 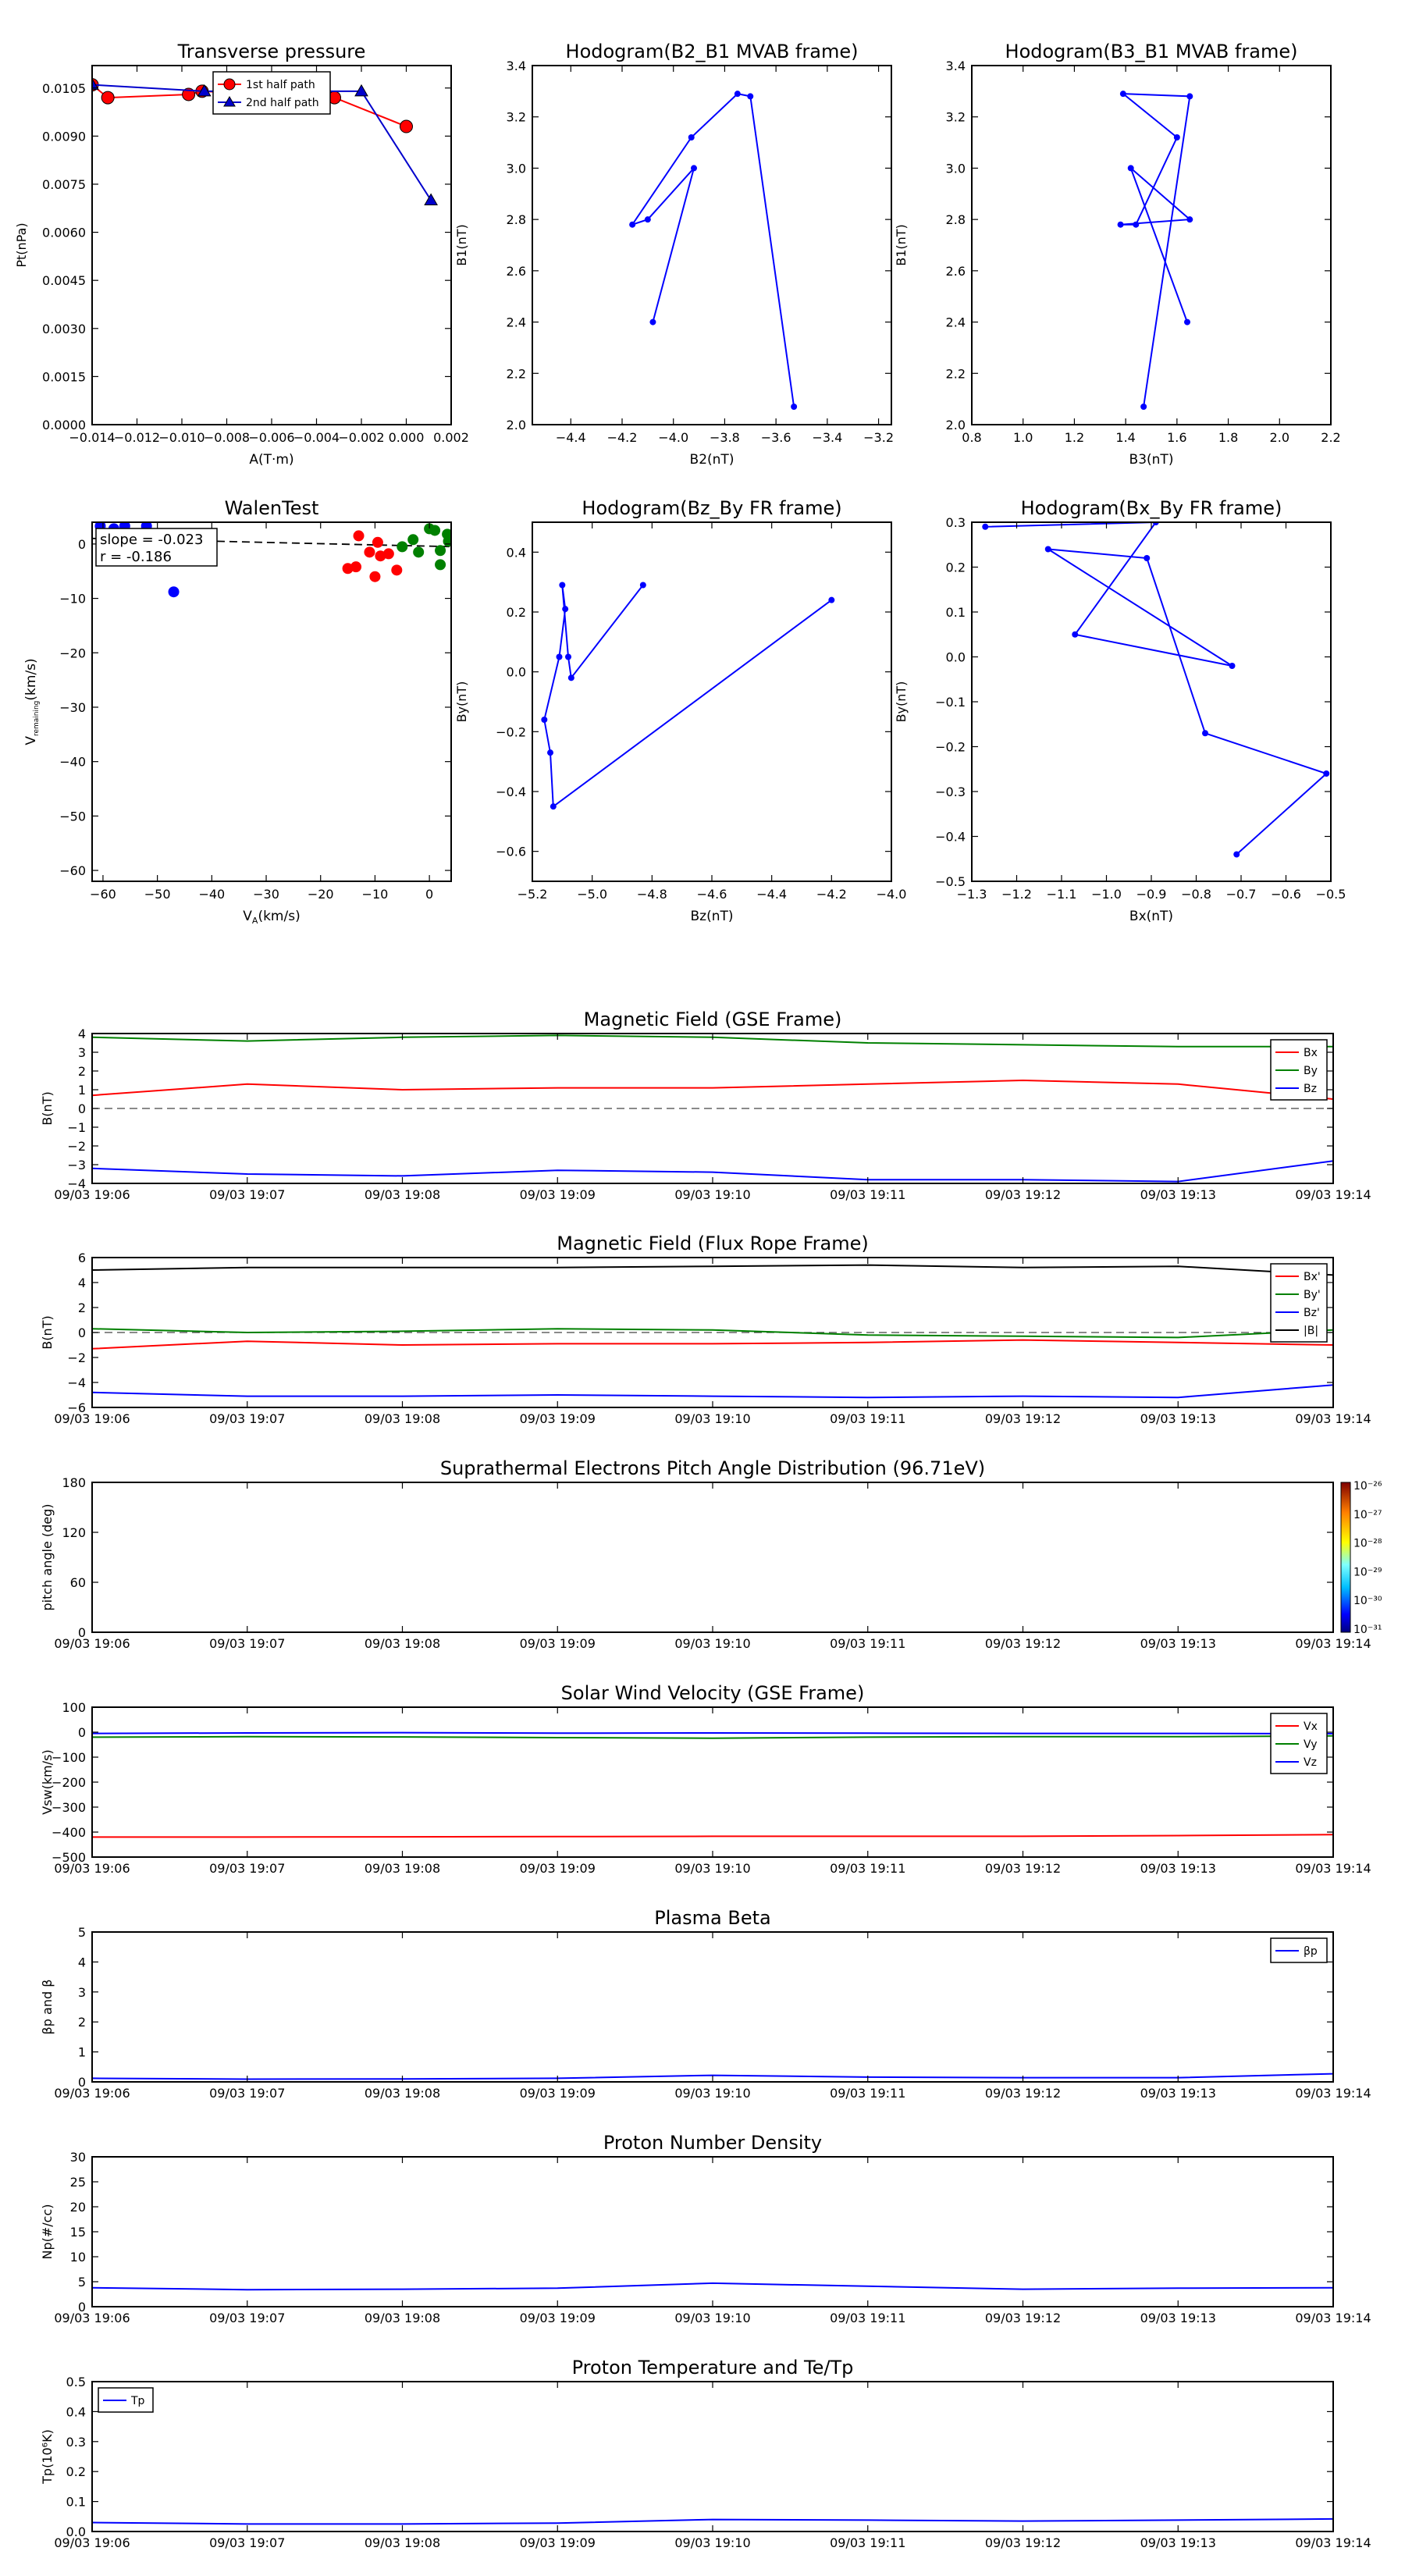 I want to click on x-tick-label: 0.002, so click(x=451, y=437).